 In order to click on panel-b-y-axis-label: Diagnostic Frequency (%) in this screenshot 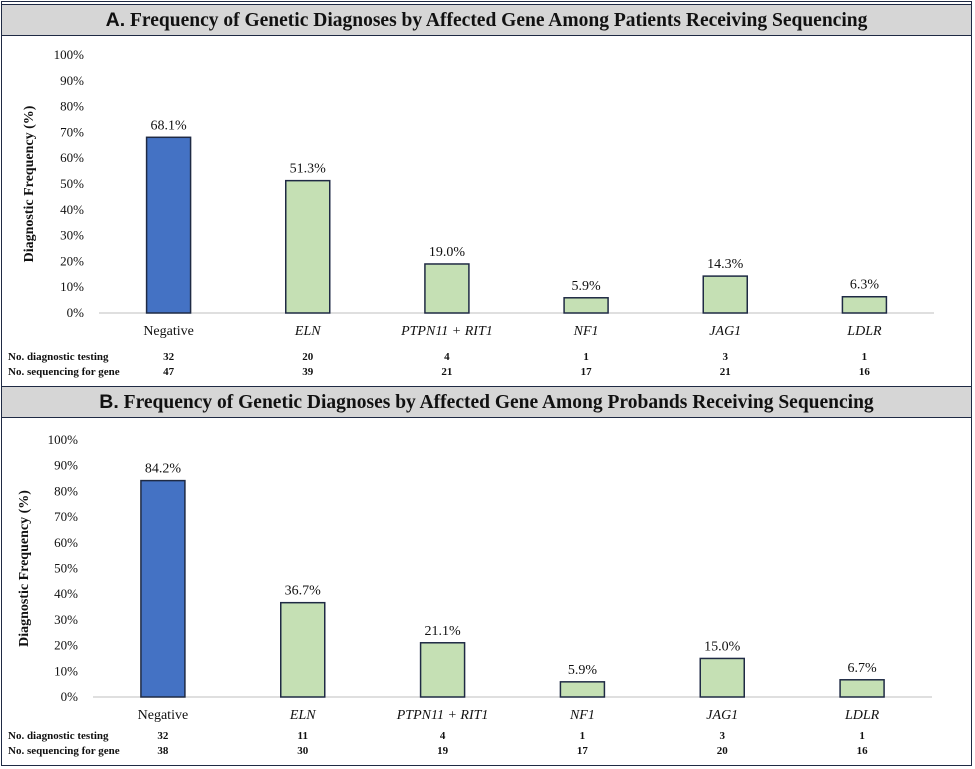, I will do `click(24, 568)`.